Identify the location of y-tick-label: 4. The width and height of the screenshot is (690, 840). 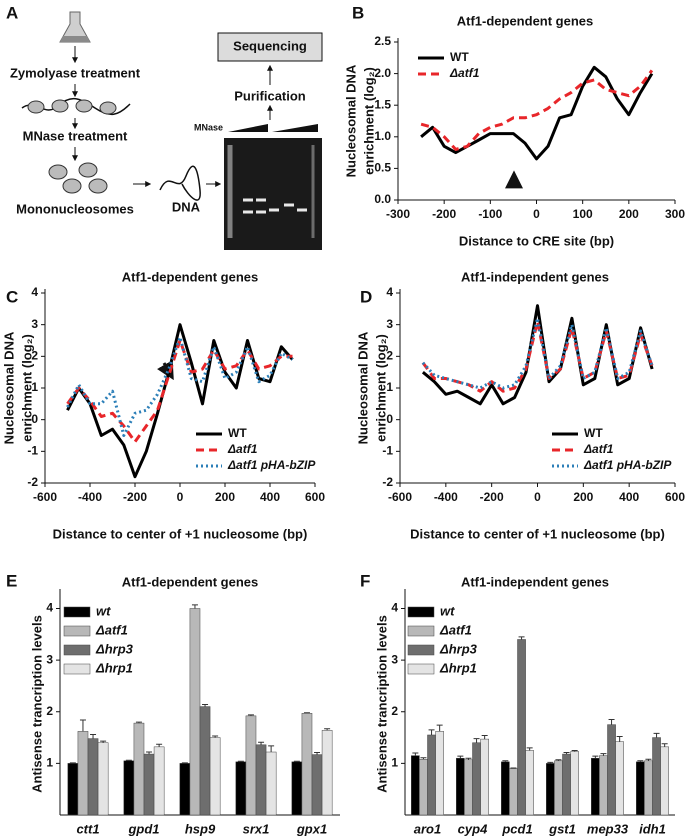
(34, 292).